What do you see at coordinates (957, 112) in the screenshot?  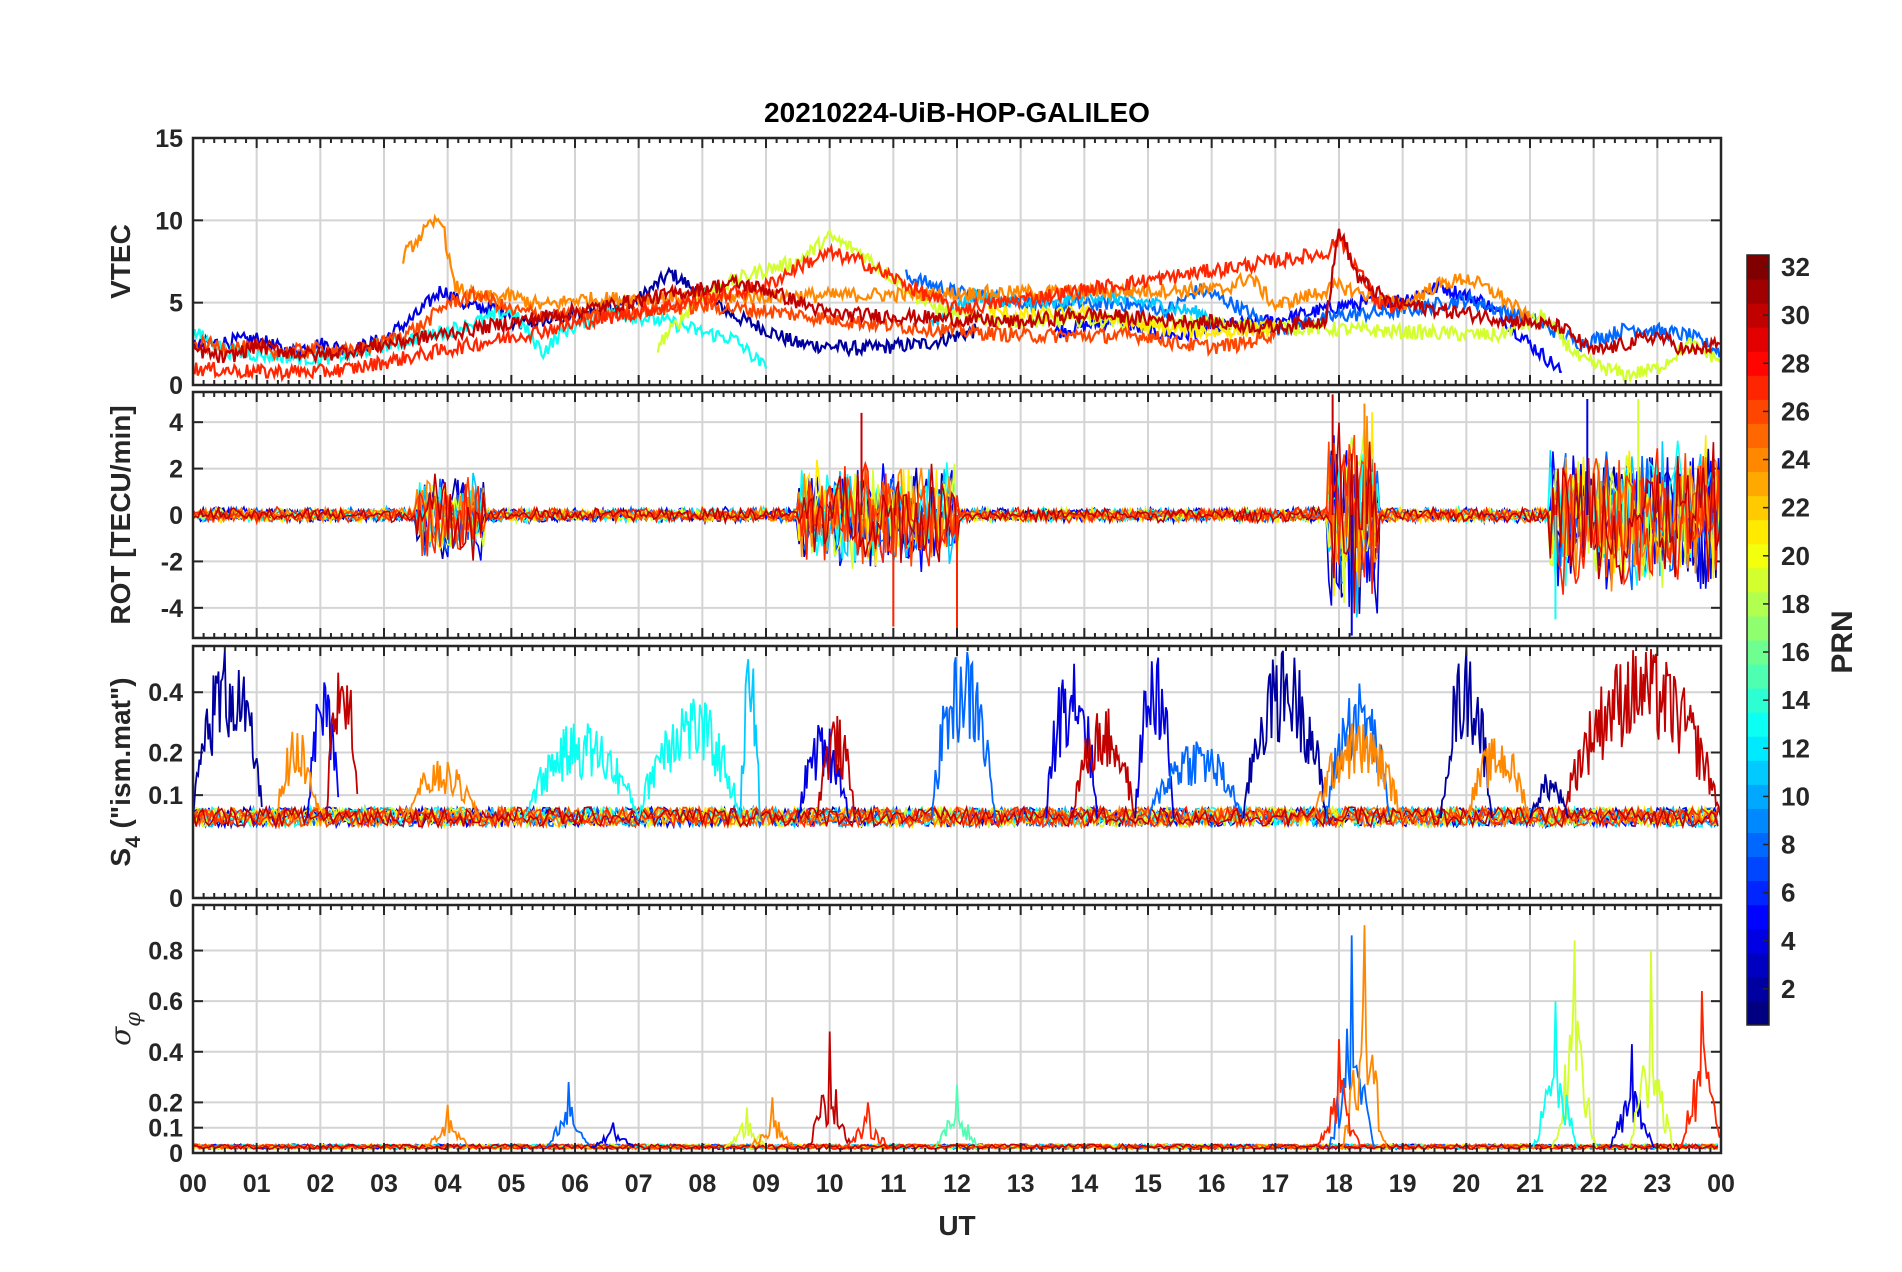 I see `chart-title: 20210224-UiB-HOP-GALILEO` at bounding box center [957, 112].